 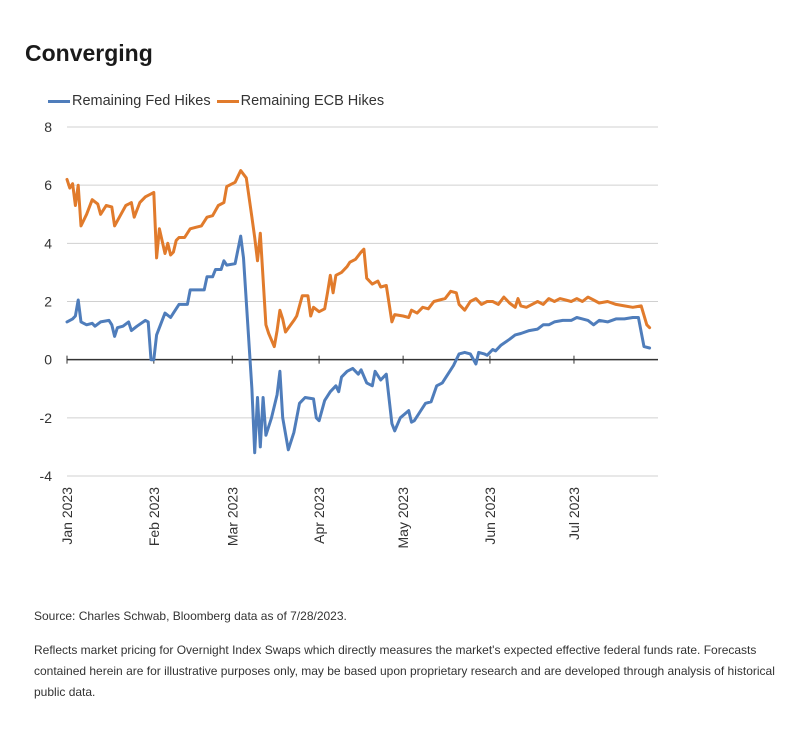 What do you see at coordinates (46, 476) in the screenshot?
I see `y-tick-label: -4` at bounding box center [46, 476].